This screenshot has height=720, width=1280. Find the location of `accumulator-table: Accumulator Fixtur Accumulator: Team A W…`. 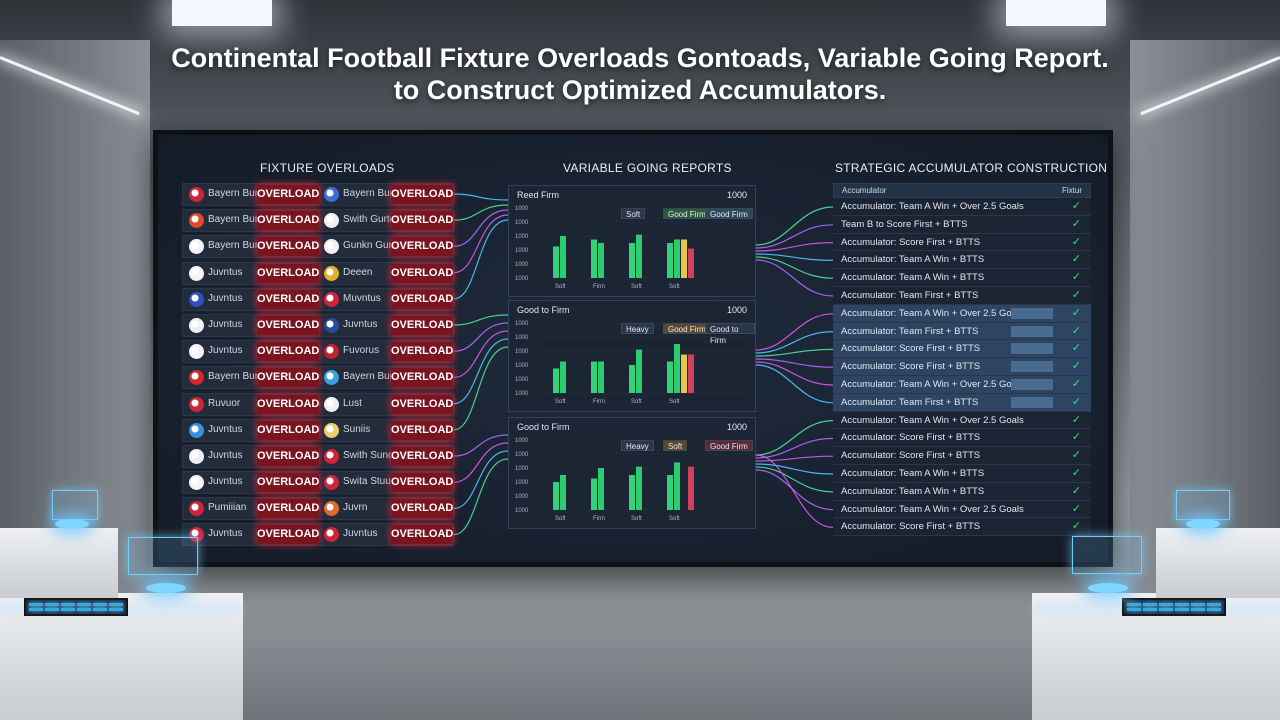

accumulator-table: Accumulator Fixtur Accumulator: Team A W… is located at coordinates (962, 360).